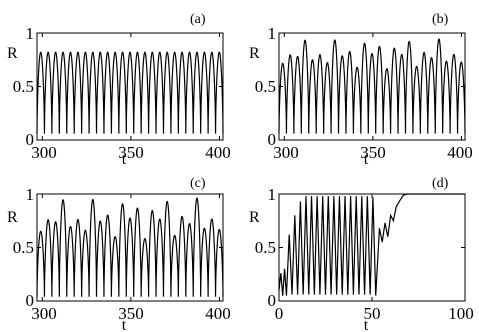  Describe the element at coordinates (461, 313) in the screenshot. I see `x-tick-label: 100` at that location.